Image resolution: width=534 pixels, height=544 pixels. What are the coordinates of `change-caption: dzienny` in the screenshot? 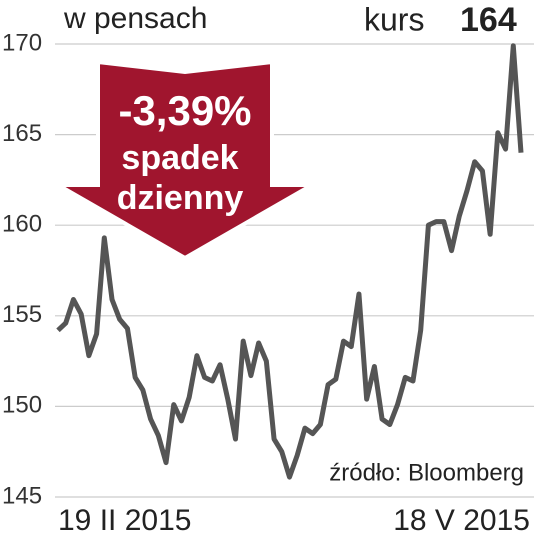 It's located at (180, 198).